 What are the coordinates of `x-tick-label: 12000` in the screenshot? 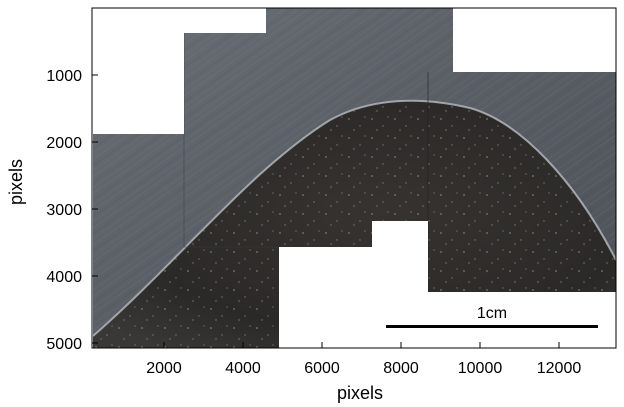 It's located at (559, 368).